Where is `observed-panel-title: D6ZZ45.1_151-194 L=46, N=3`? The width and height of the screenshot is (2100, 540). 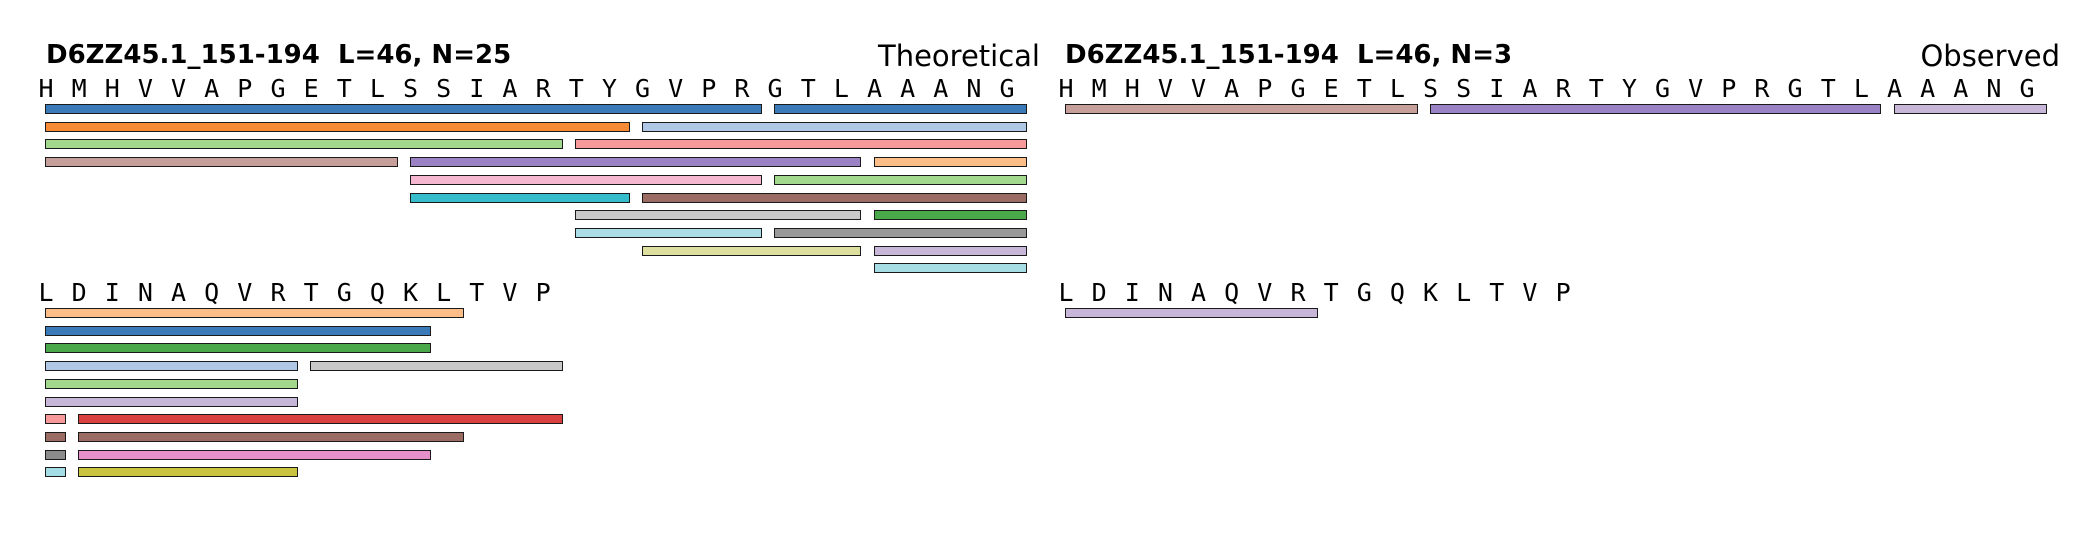
observed-panel-title: D6ZZ45.1_151-194 L=46, N=3 is located at coordinates (1289, 55).